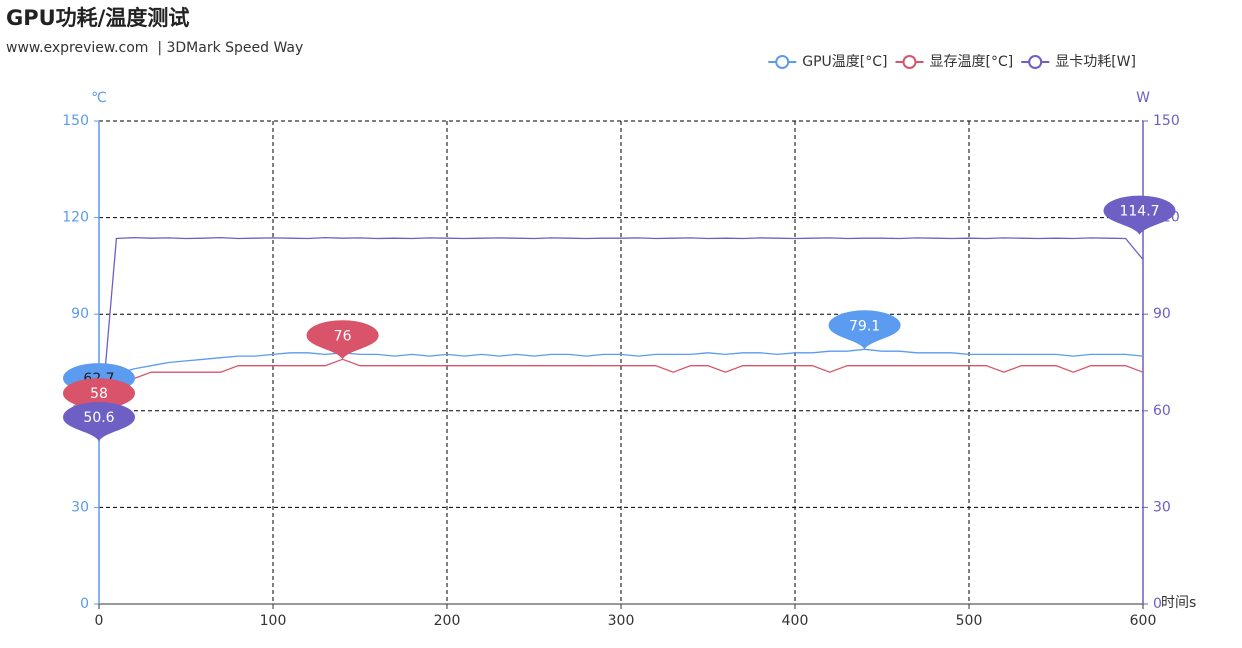 The width and height of the screenshot is (1242, 648). What do you see at coordinates (1178, 603) in the screenshot?
I see `x-axis-label: 时间s` at bounding box center [1178, 603].